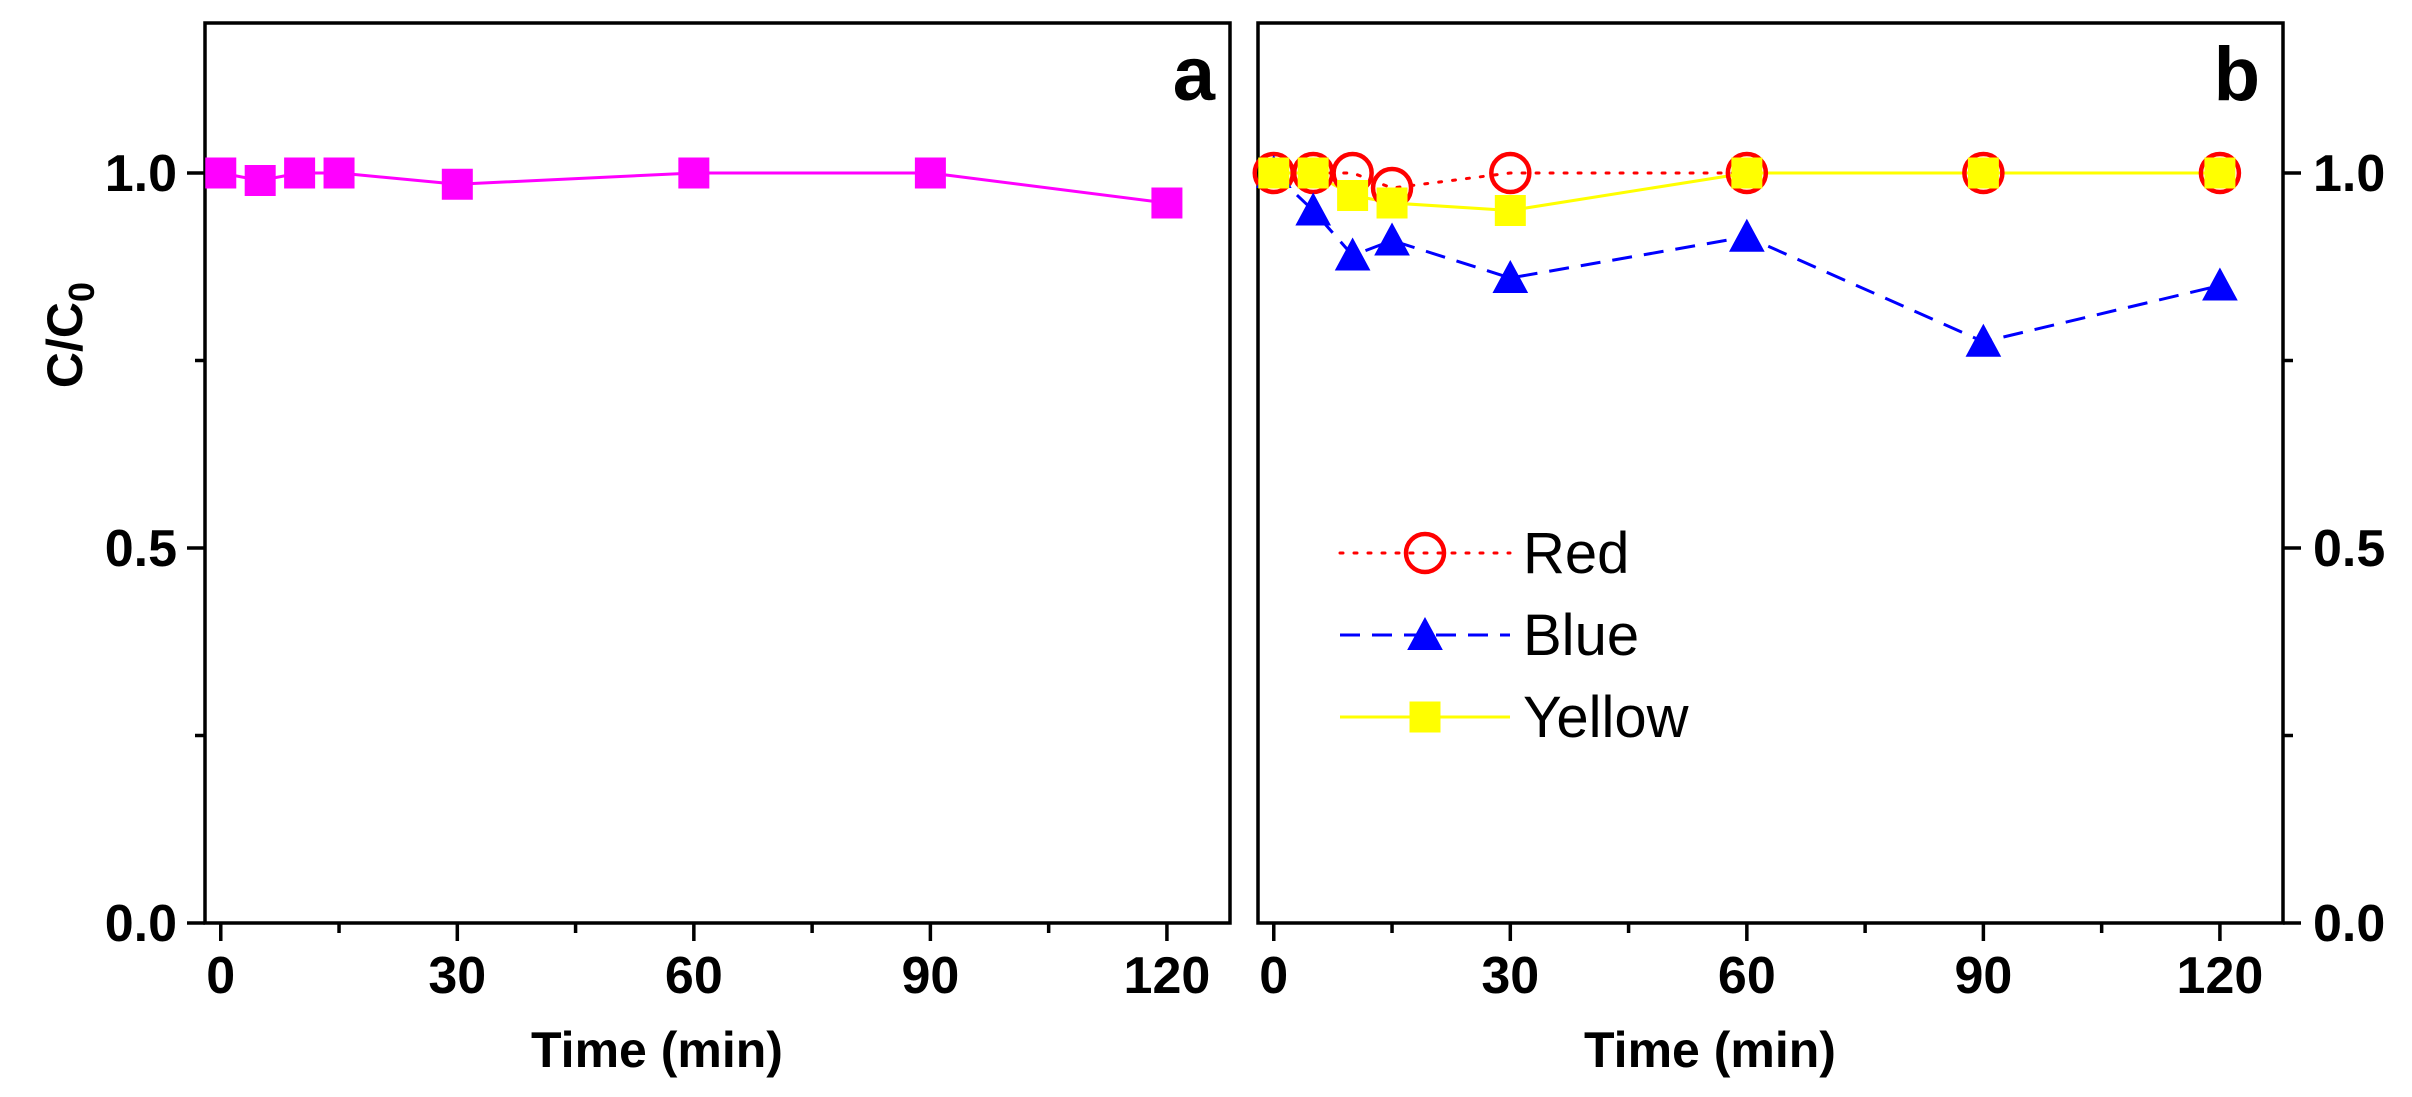 The image size is (2412, 1097). Describe the element at coordinates (1576, 553) in the screenshot. I see `legend-label-0: Red` at that location.